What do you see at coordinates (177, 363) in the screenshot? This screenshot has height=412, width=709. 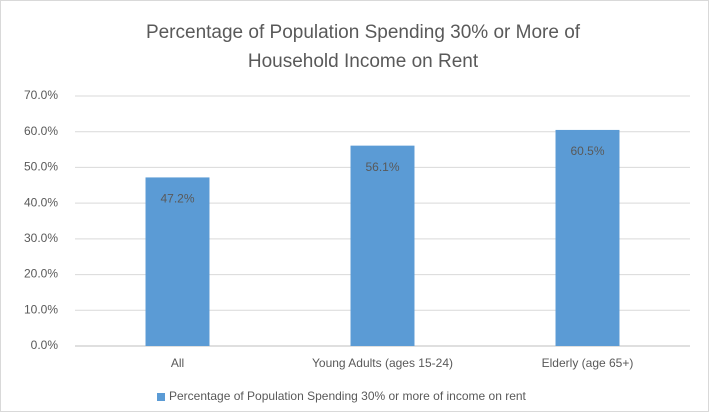 I see `x-tick-label: All` at bounding box center [177, 363].